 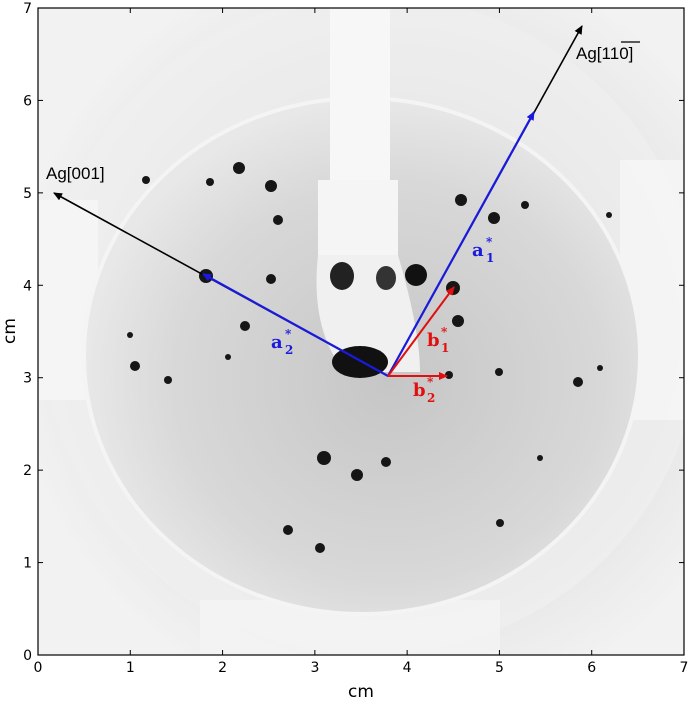 I want to click on y-axis-label: cm, so click(x=10, y=331).